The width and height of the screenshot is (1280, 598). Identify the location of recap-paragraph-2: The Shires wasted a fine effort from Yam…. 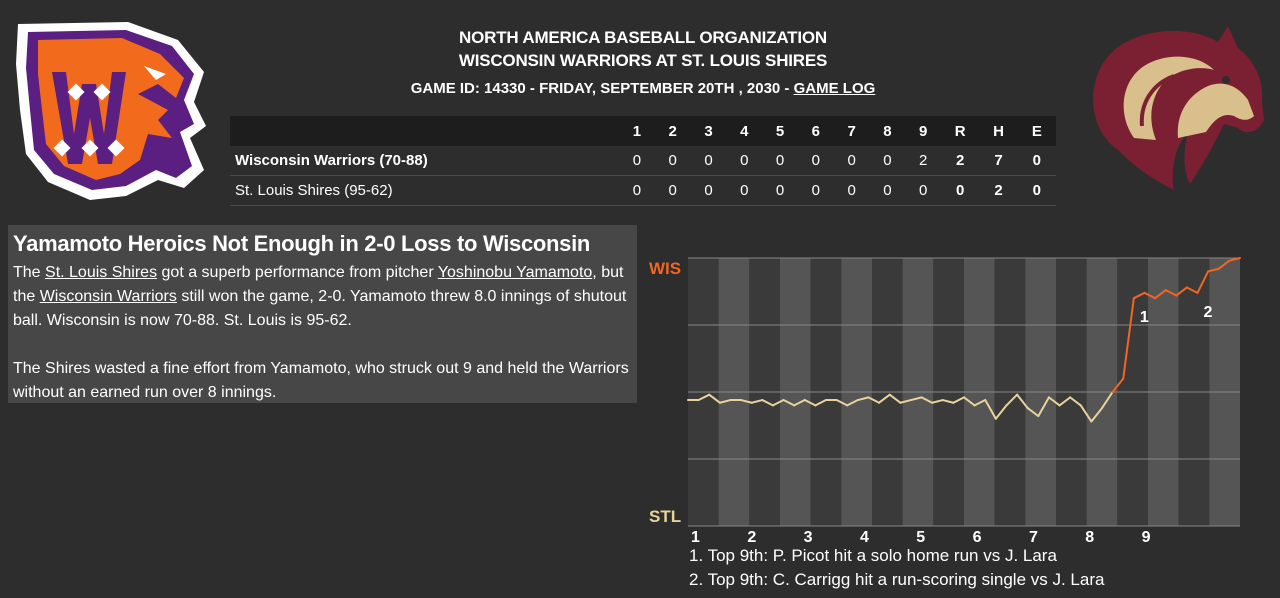
(321, 380).